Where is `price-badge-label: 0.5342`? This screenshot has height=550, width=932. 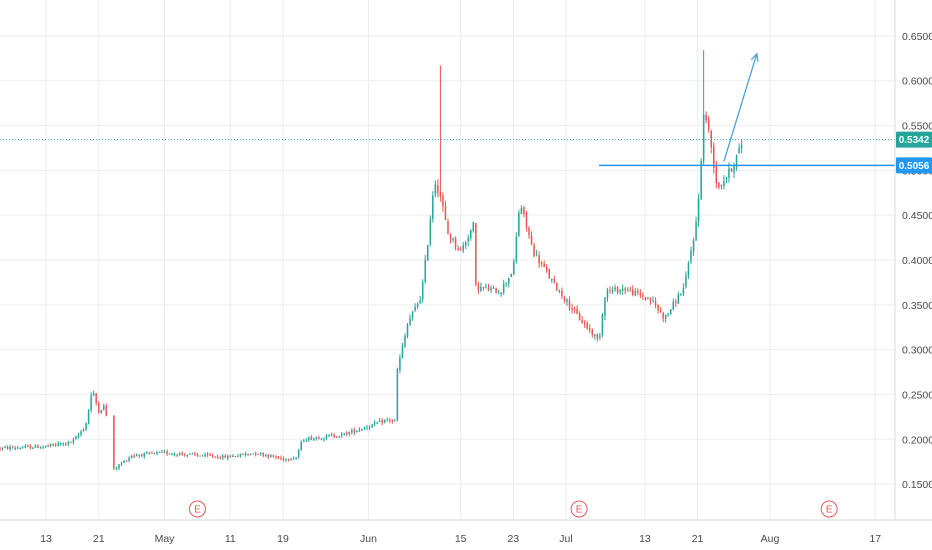
price-badge-label: 0.5342 is located at coordinates (914, 140).